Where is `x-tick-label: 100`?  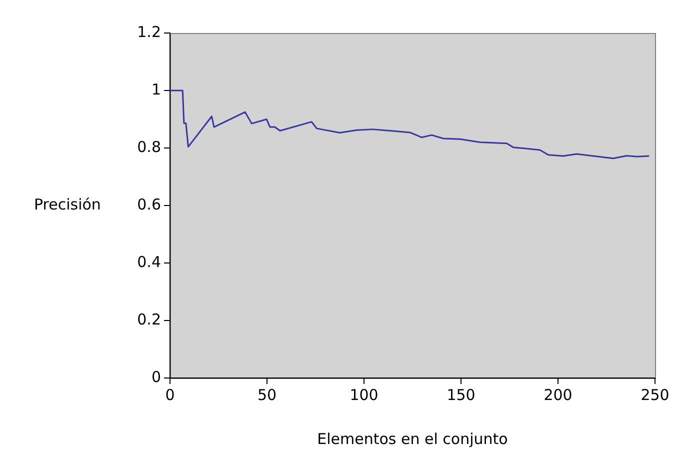 x-tick-label: 100 is located at coordinates (364, 395).